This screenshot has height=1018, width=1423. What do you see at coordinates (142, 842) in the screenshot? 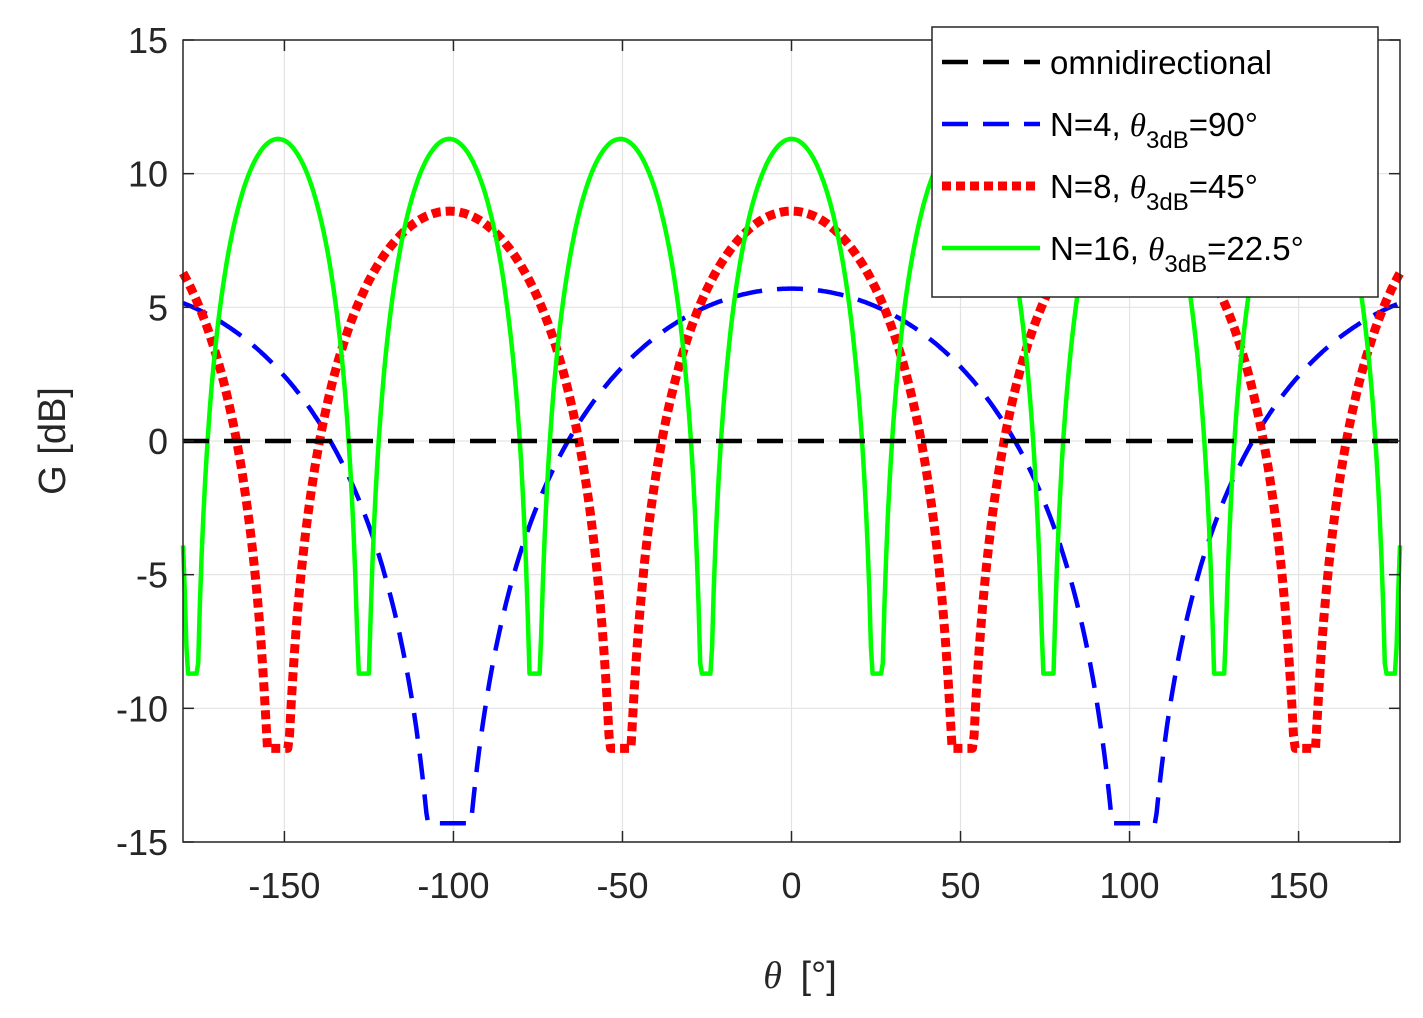
I see `y-tick-label: -15` at bounding box center [142, 842].